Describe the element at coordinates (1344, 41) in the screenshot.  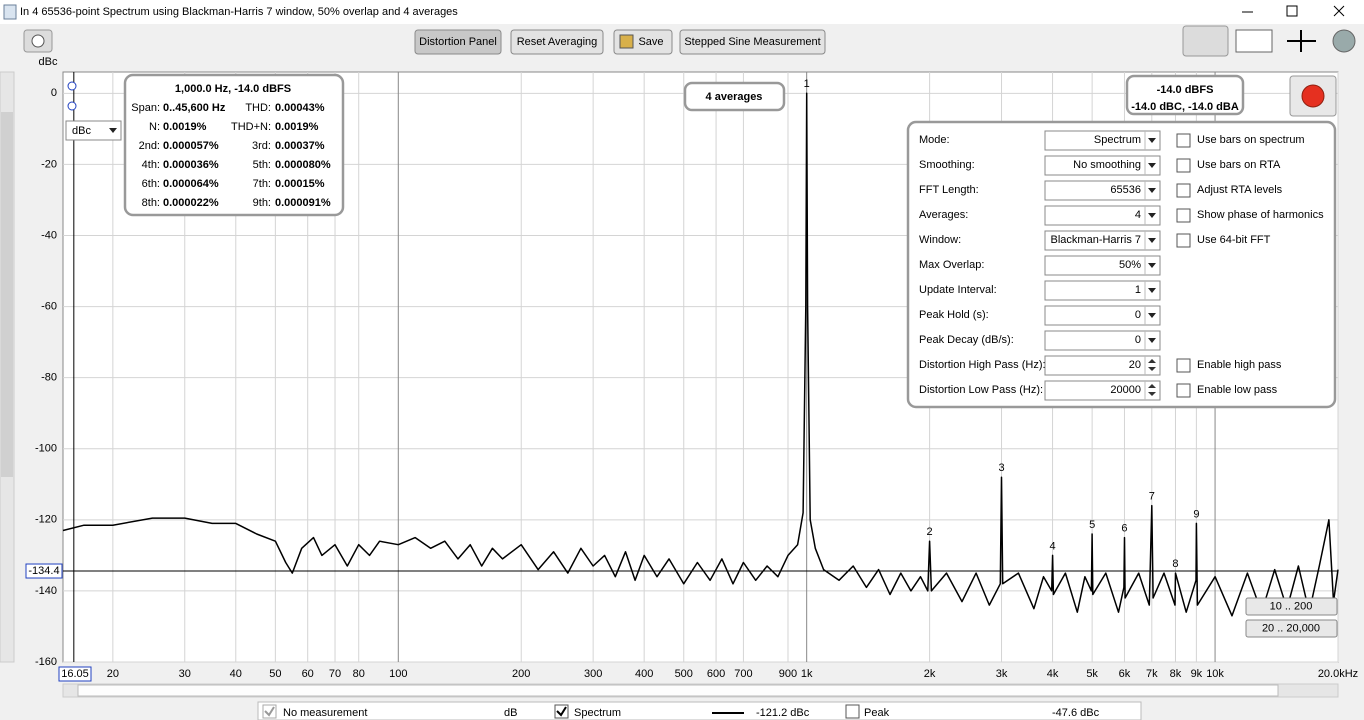
I see `settings-button` at that location.